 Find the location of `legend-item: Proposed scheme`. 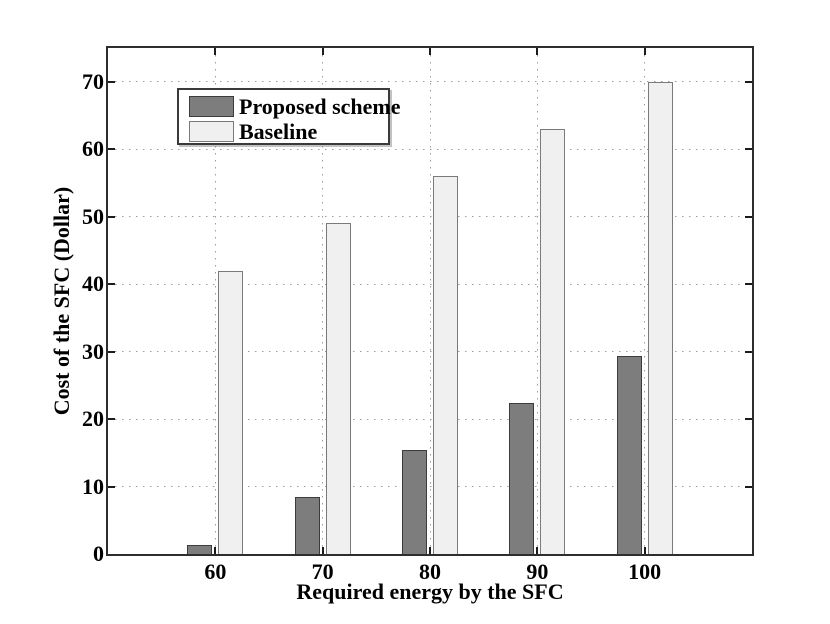

legend-item: Proposed scheme is located at coordinates (290, 107).